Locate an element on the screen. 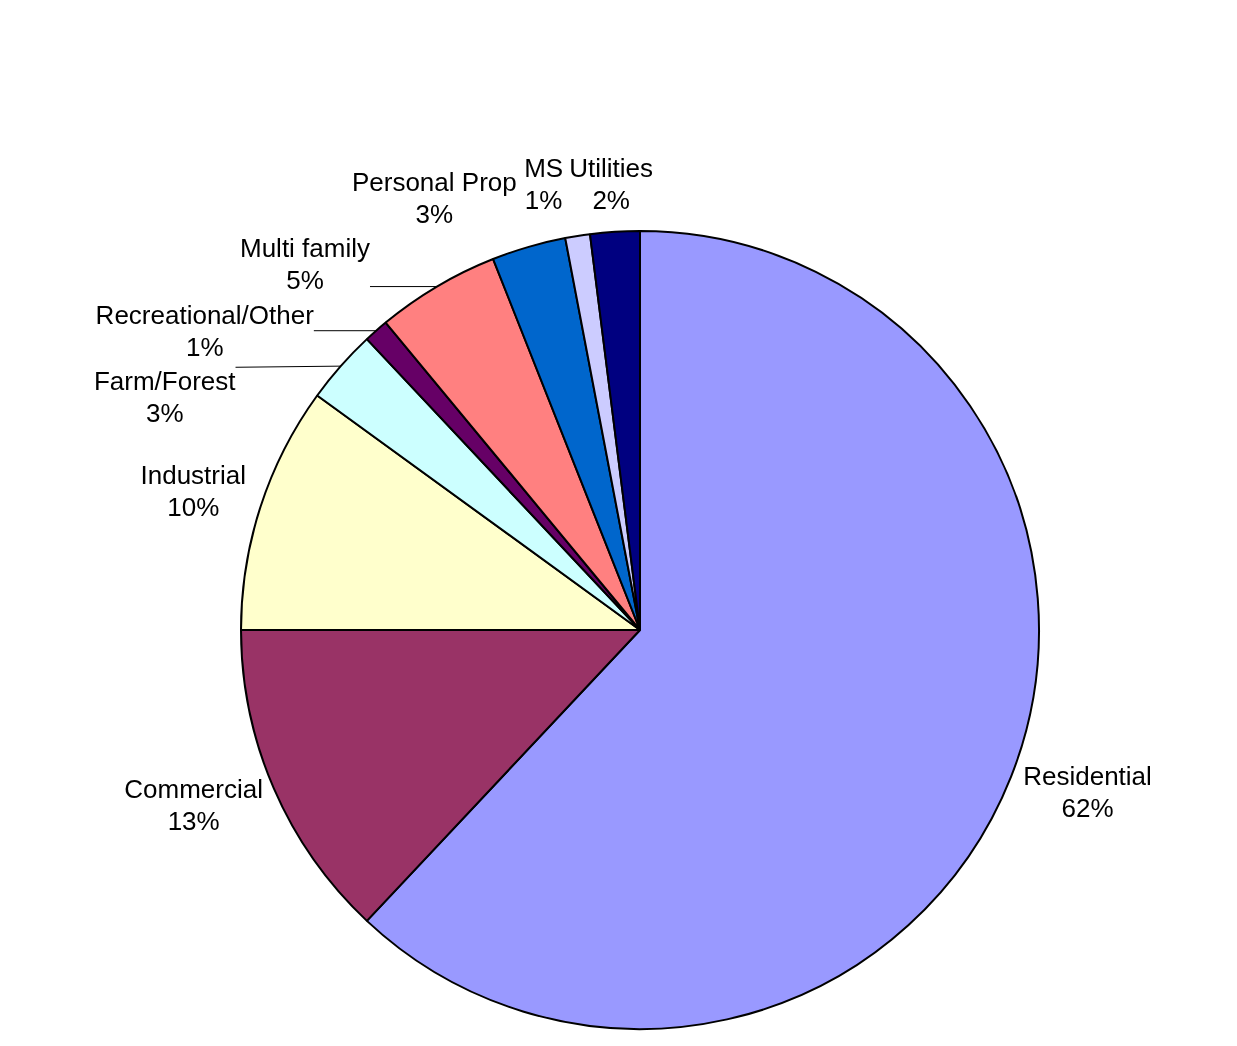  slice-label: Multi family is located at coordinates (304, 248).